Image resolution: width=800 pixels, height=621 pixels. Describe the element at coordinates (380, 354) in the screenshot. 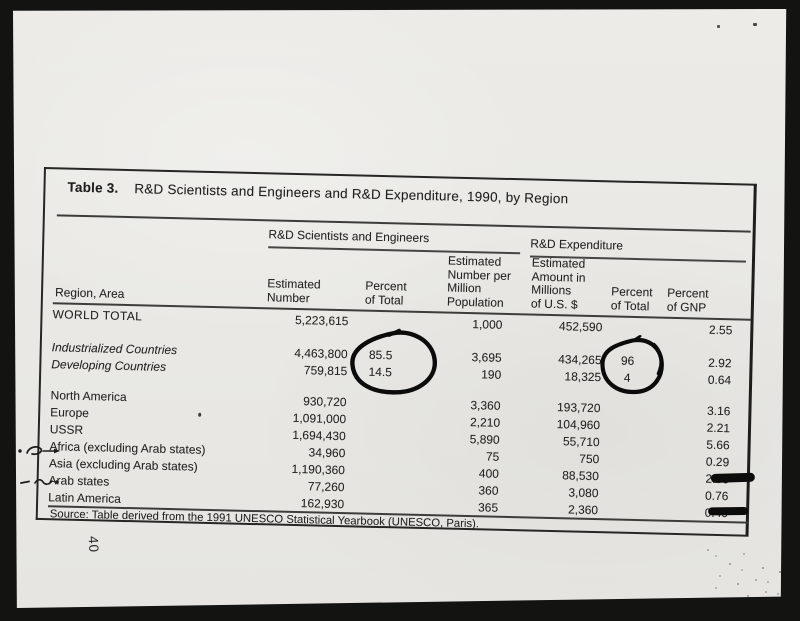

I see `value-cell: 85.5` at that location.